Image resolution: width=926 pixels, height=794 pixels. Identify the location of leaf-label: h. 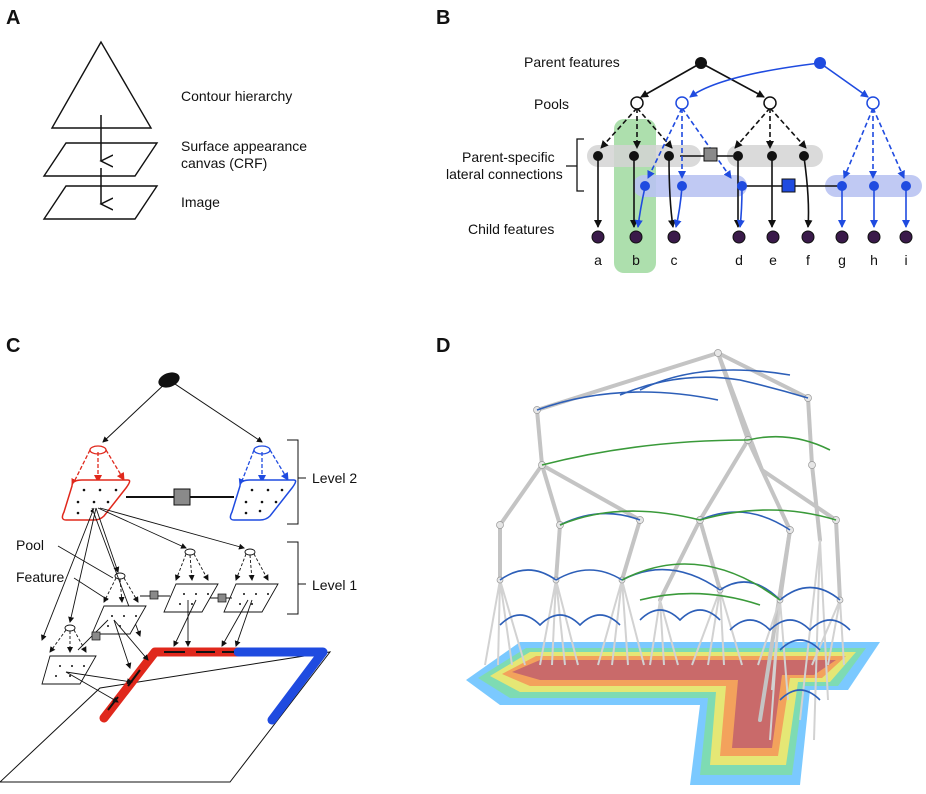
(874, 260).